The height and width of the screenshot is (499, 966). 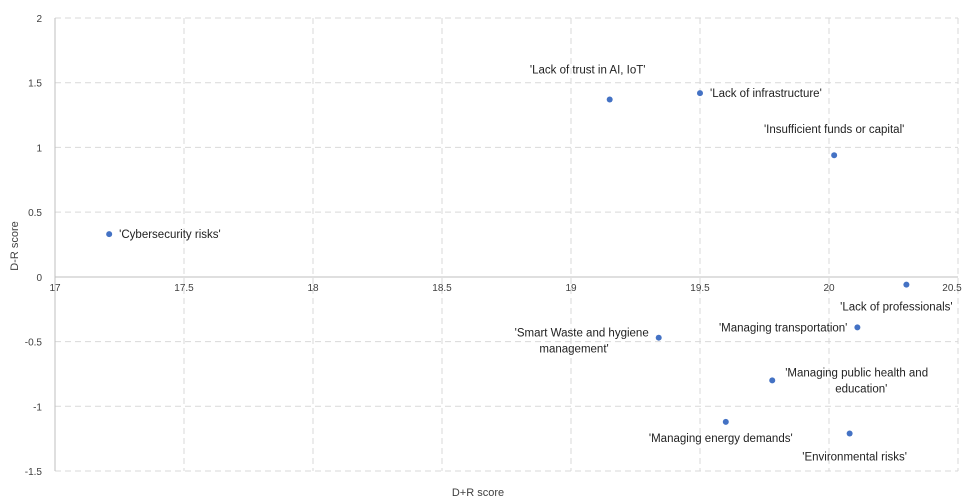 I want to click on x-tick-label: 19, so click(x=571, y=288).